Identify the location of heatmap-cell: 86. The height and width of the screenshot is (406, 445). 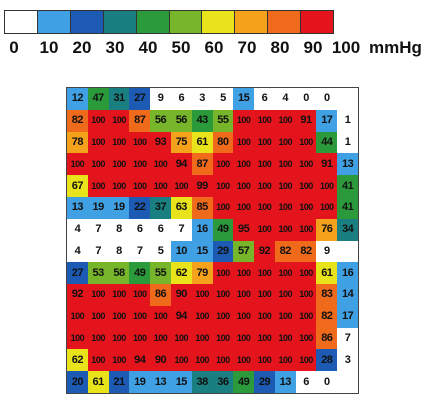
(327, 338).